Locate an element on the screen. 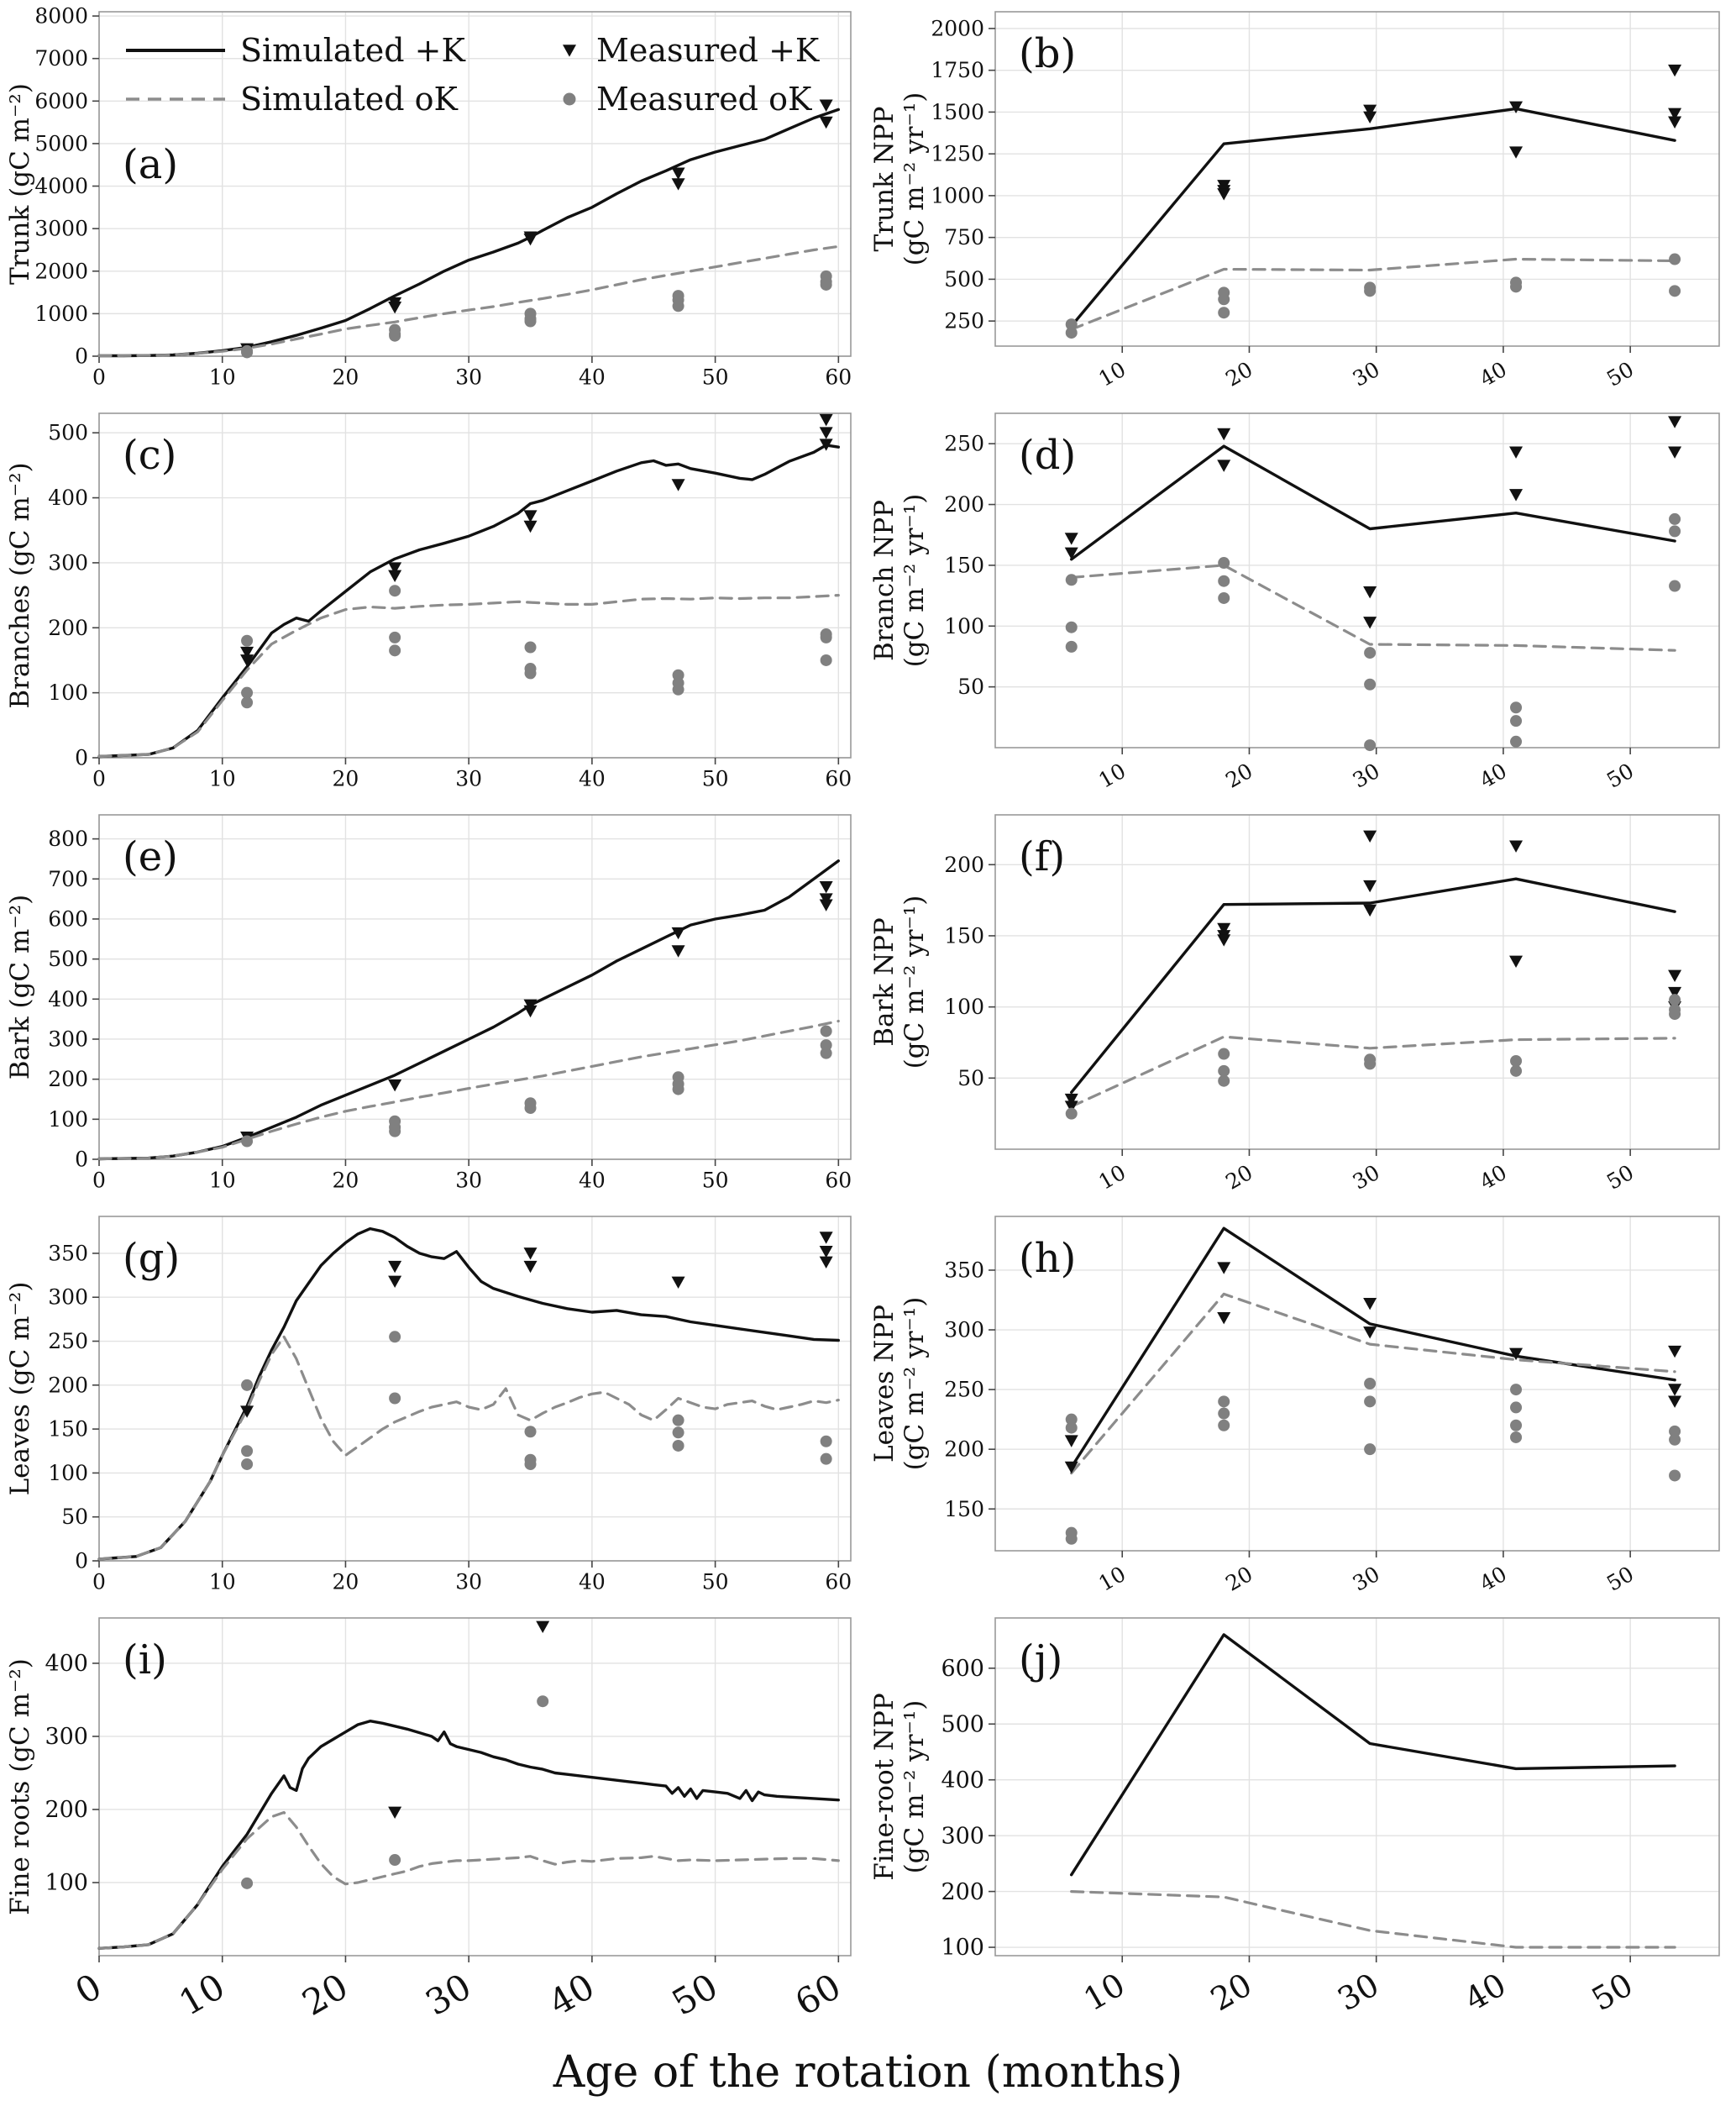  y-tick-label: 750 is located at coordinates (964, 237).